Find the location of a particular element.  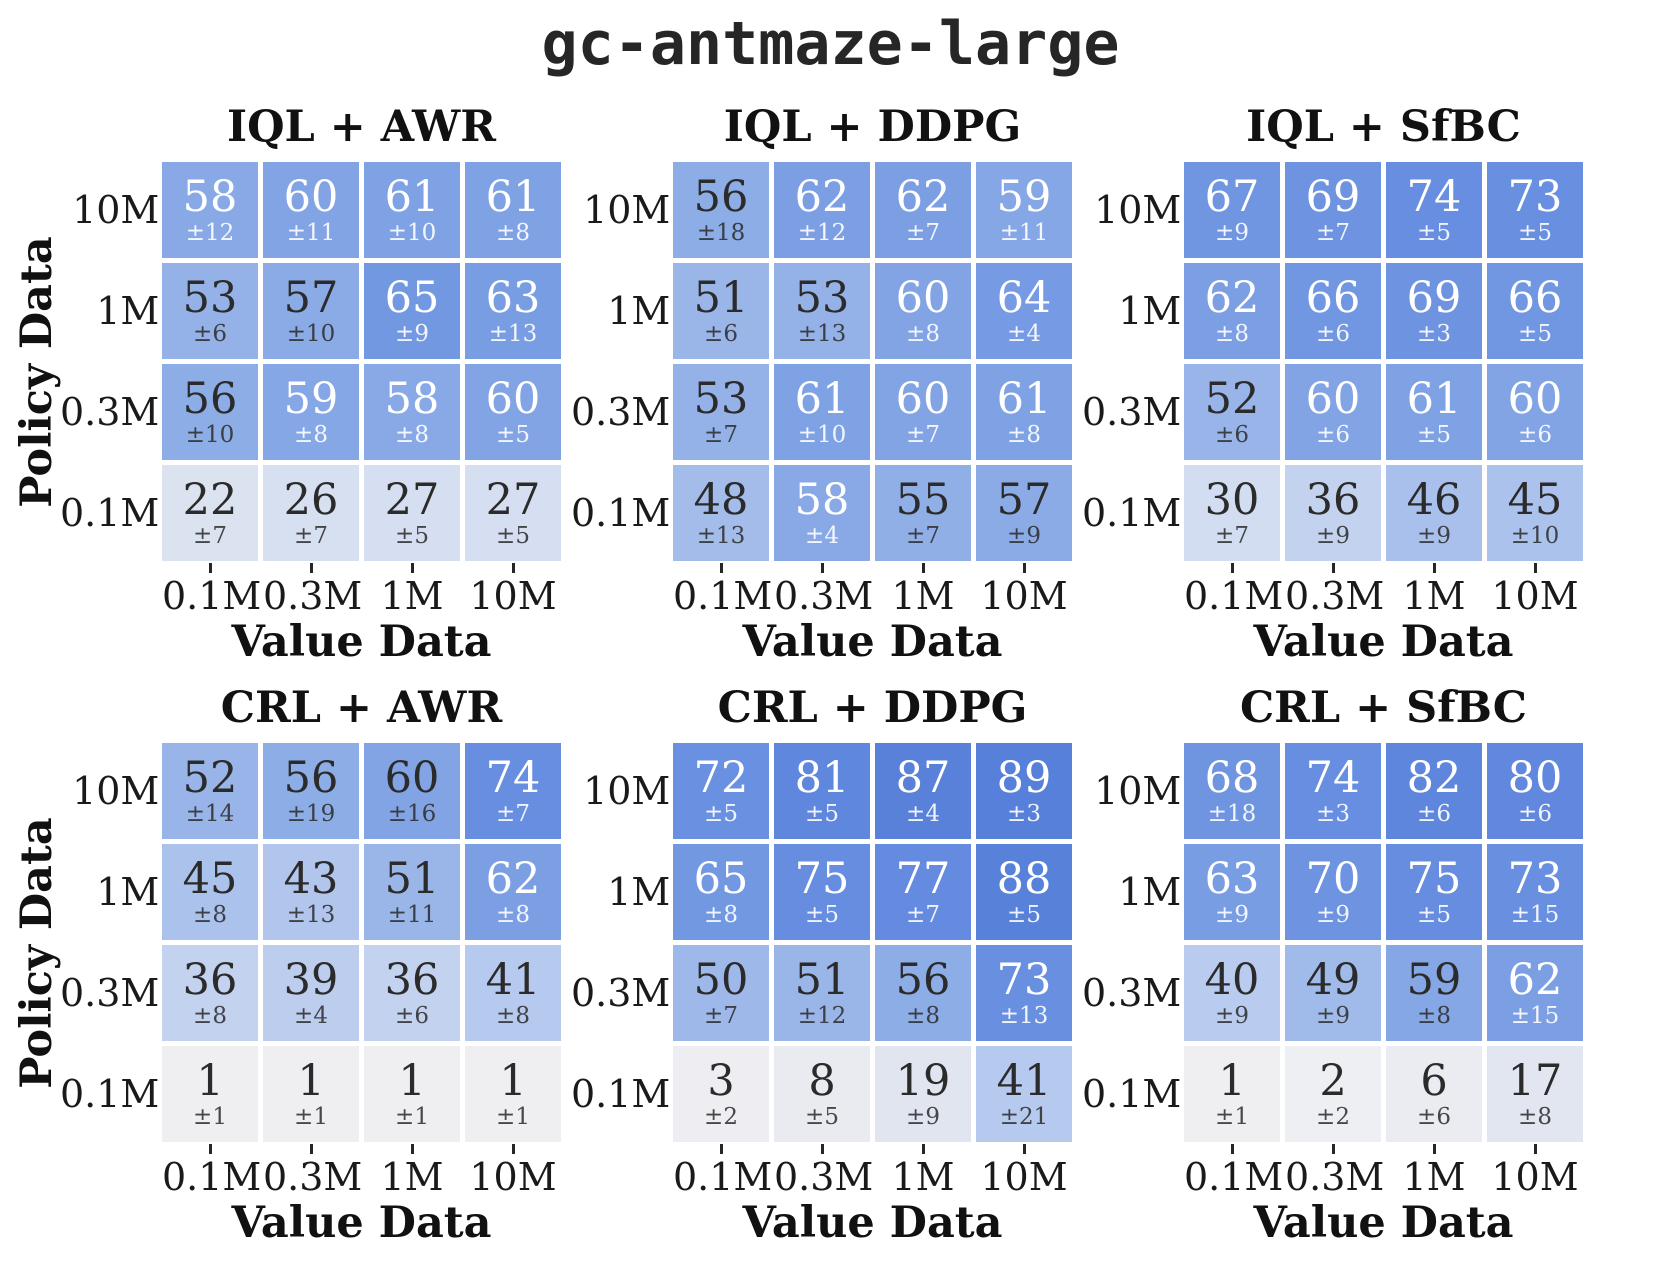

cell-value: 67 is located at coordinates (1232, 196).